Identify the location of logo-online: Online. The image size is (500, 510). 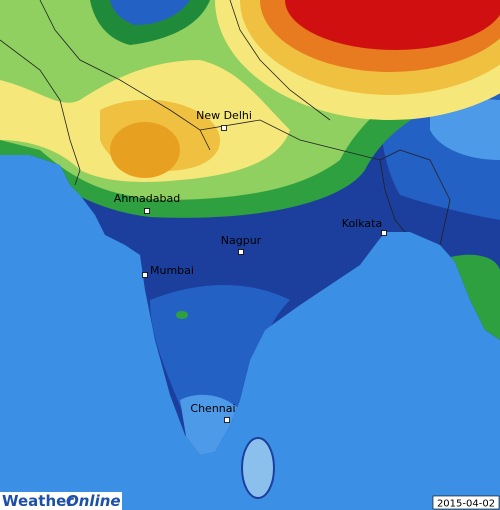
(93, 501).